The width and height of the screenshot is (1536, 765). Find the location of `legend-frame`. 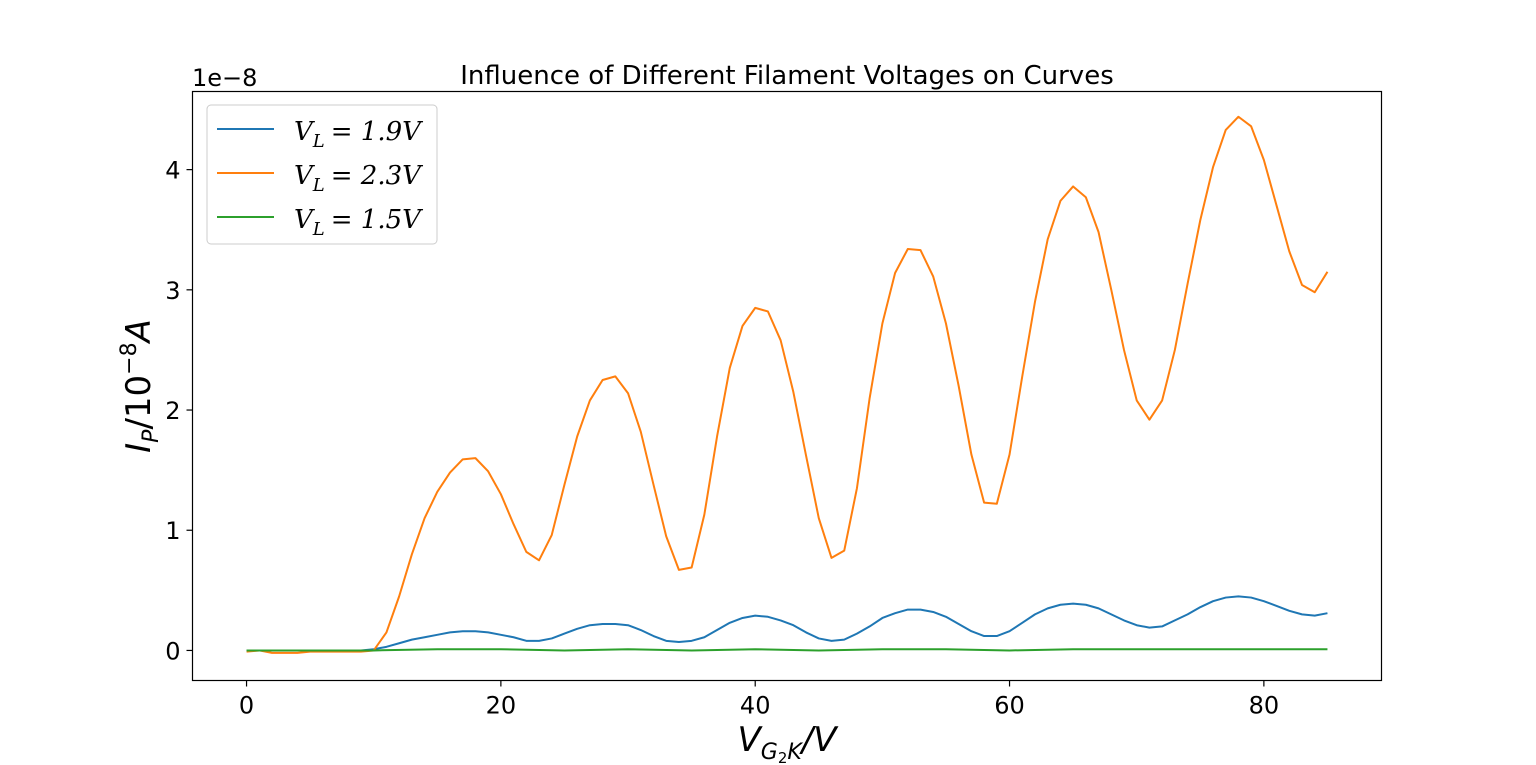

legend-frame is located at coordinates (322, 174).